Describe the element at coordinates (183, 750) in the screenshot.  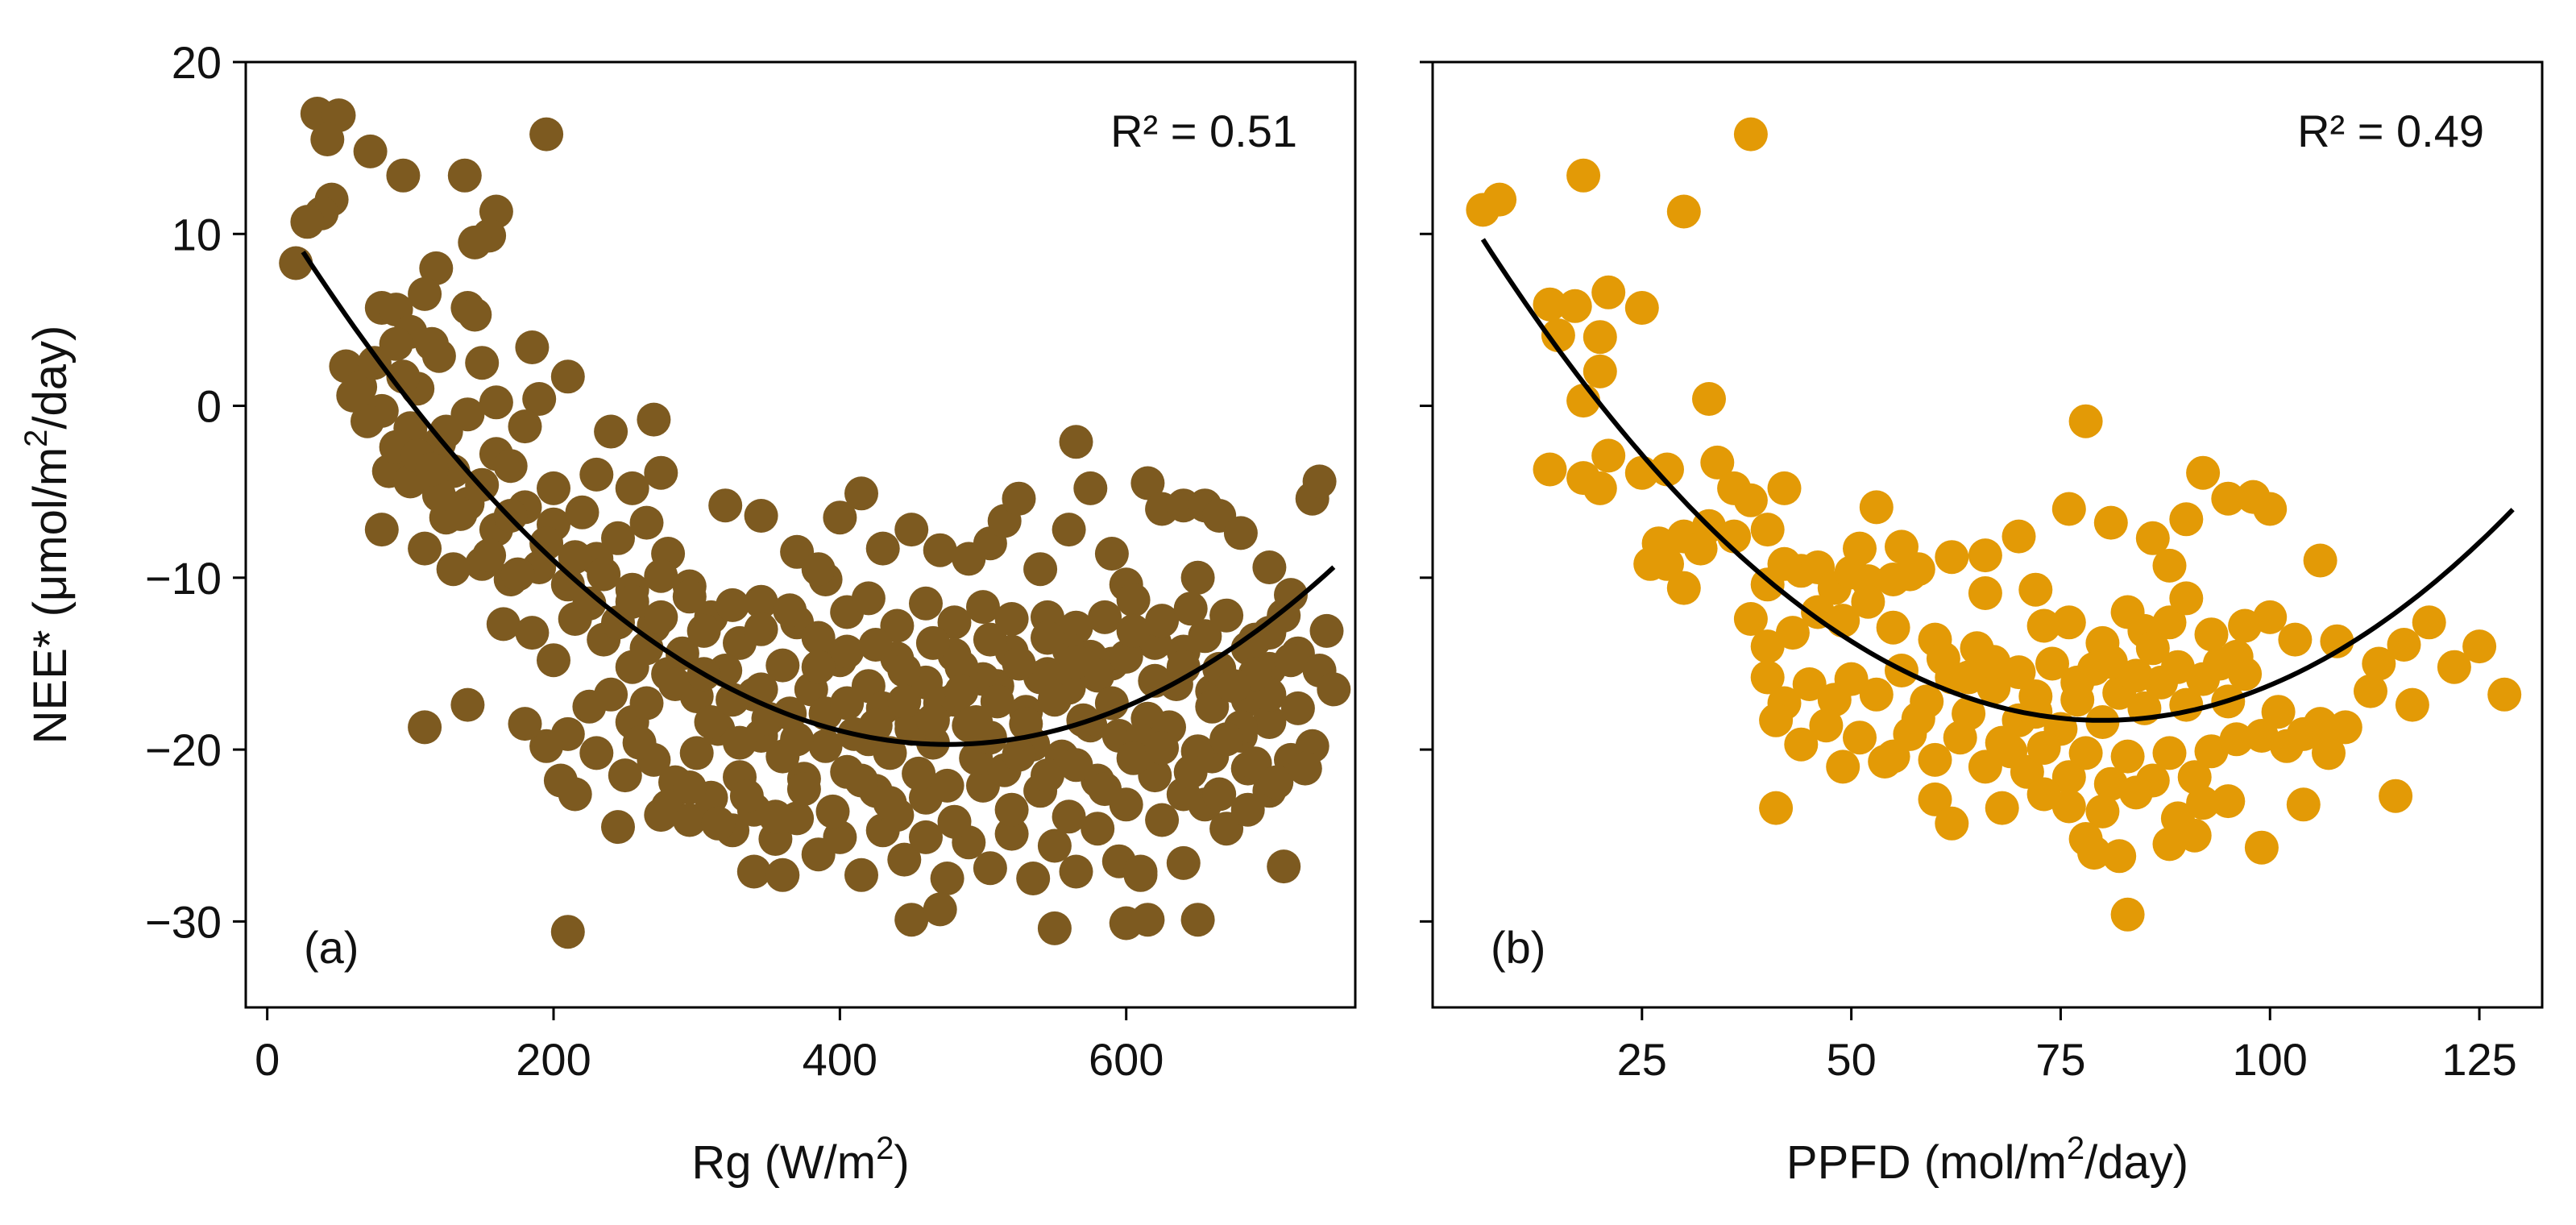
I see `panel-a-ytick-label-4: −20` at that location.